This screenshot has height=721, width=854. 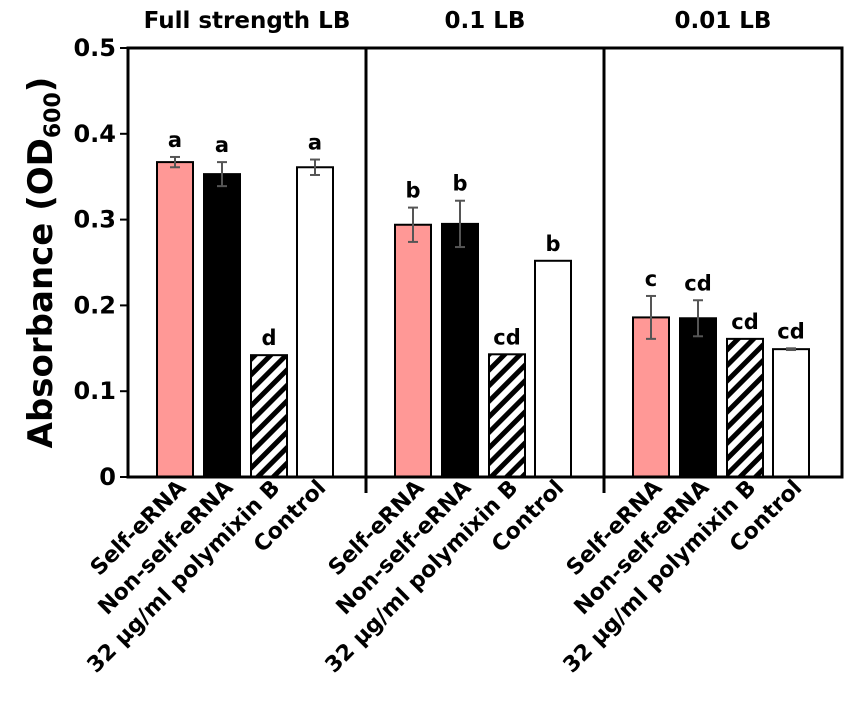 What do you see at coordinates (222, 145) in the screenshot?
I see `sig-label-1-2: a` at bounding box center [222, 145].